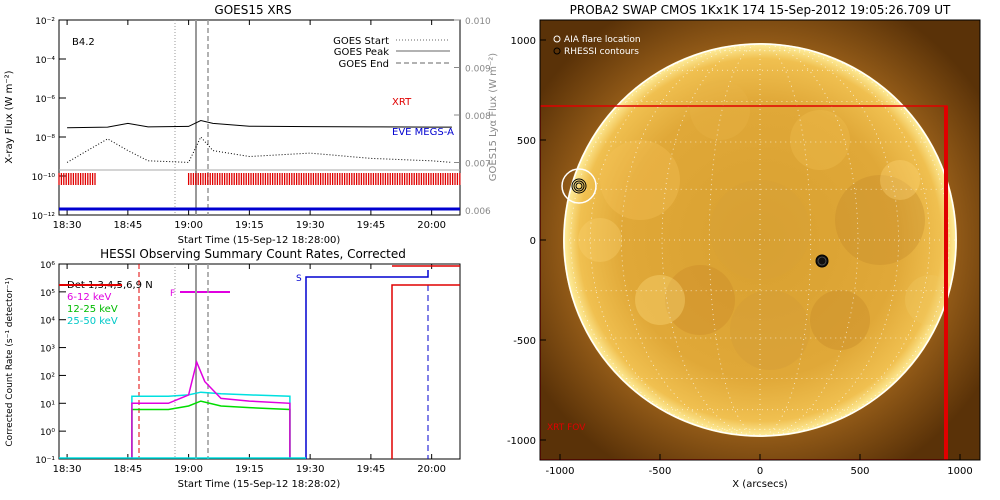 The height and width of the screenshot is (500, 1000). I want to click on goes-class-label: B4.2, so click(83, 42).